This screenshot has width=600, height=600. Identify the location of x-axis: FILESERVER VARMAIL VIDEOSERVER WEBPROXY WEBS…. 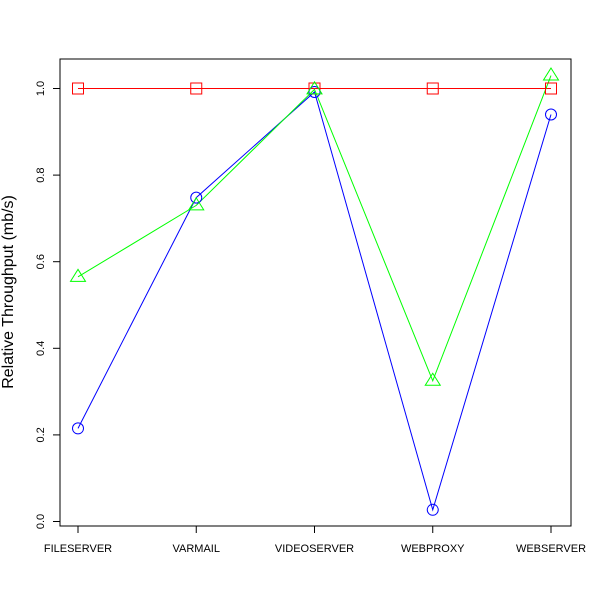
(315, 540).